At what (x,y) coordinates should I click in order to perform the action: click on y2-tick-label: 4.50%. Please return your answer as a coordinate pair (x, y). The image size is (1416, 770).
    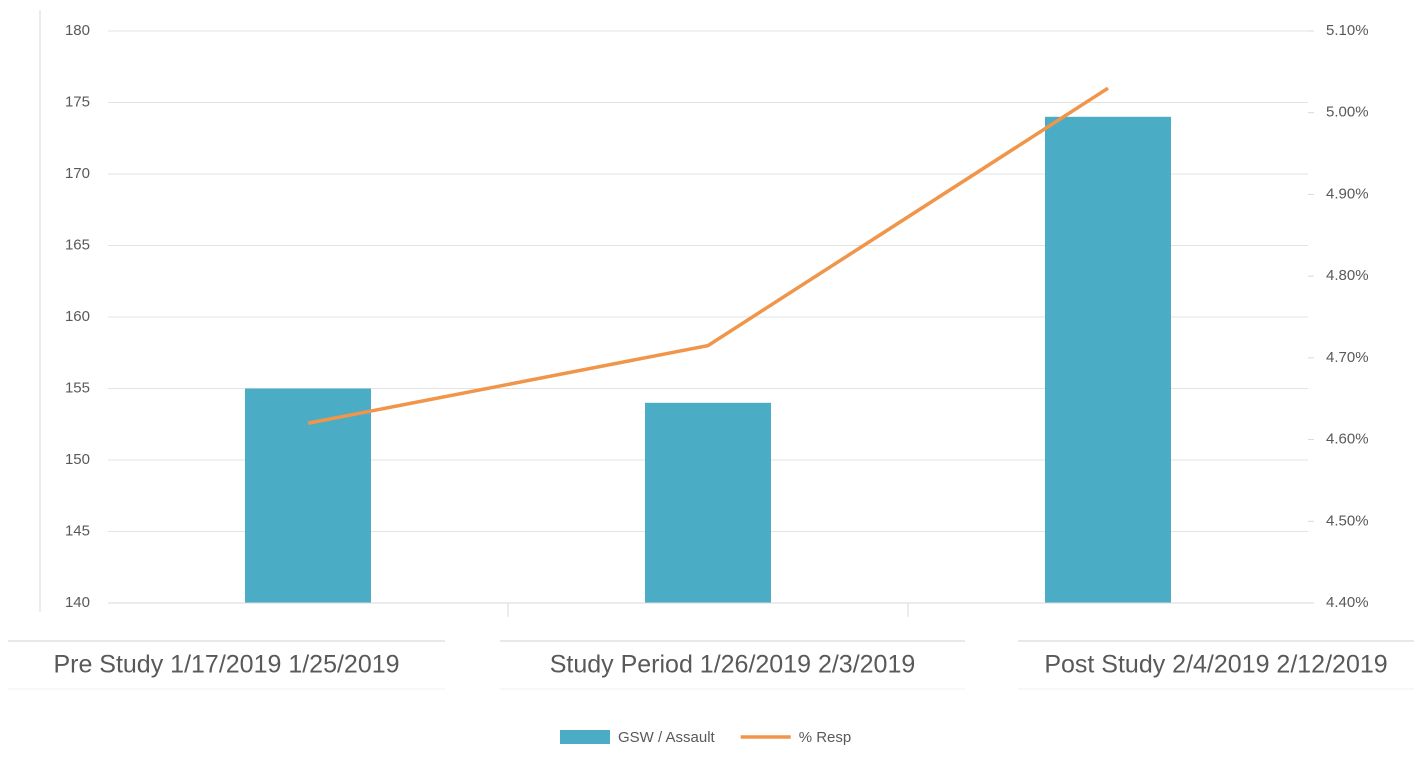
    Looking at the image, I should click on (1347, 520).